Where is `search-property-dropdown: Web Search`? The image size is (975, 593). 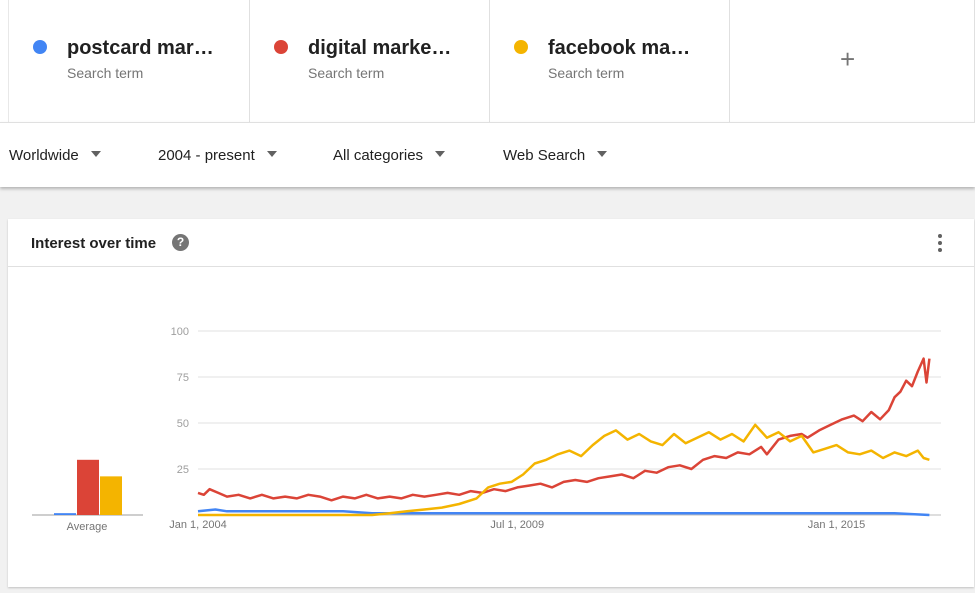
search-property-dropdown: Web Search is located at coordinates (555, 155).